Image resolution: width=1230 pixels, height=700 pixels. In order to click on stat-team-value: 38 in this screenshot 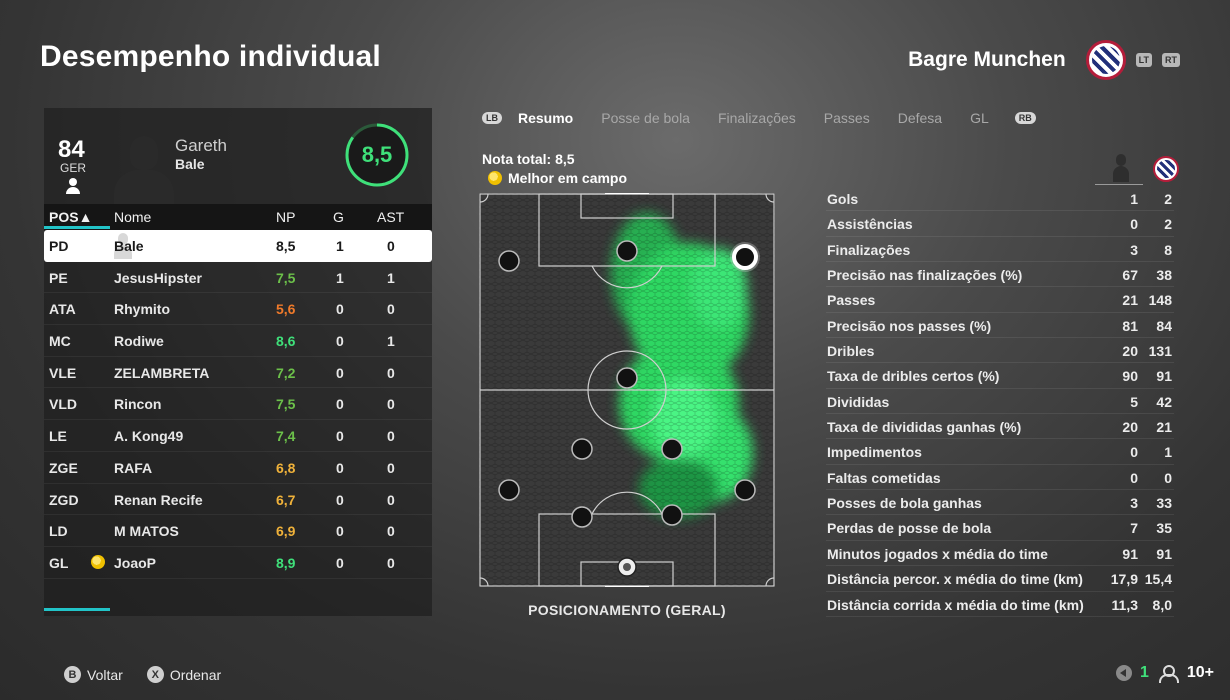, I will do `click(1164, 275)`.